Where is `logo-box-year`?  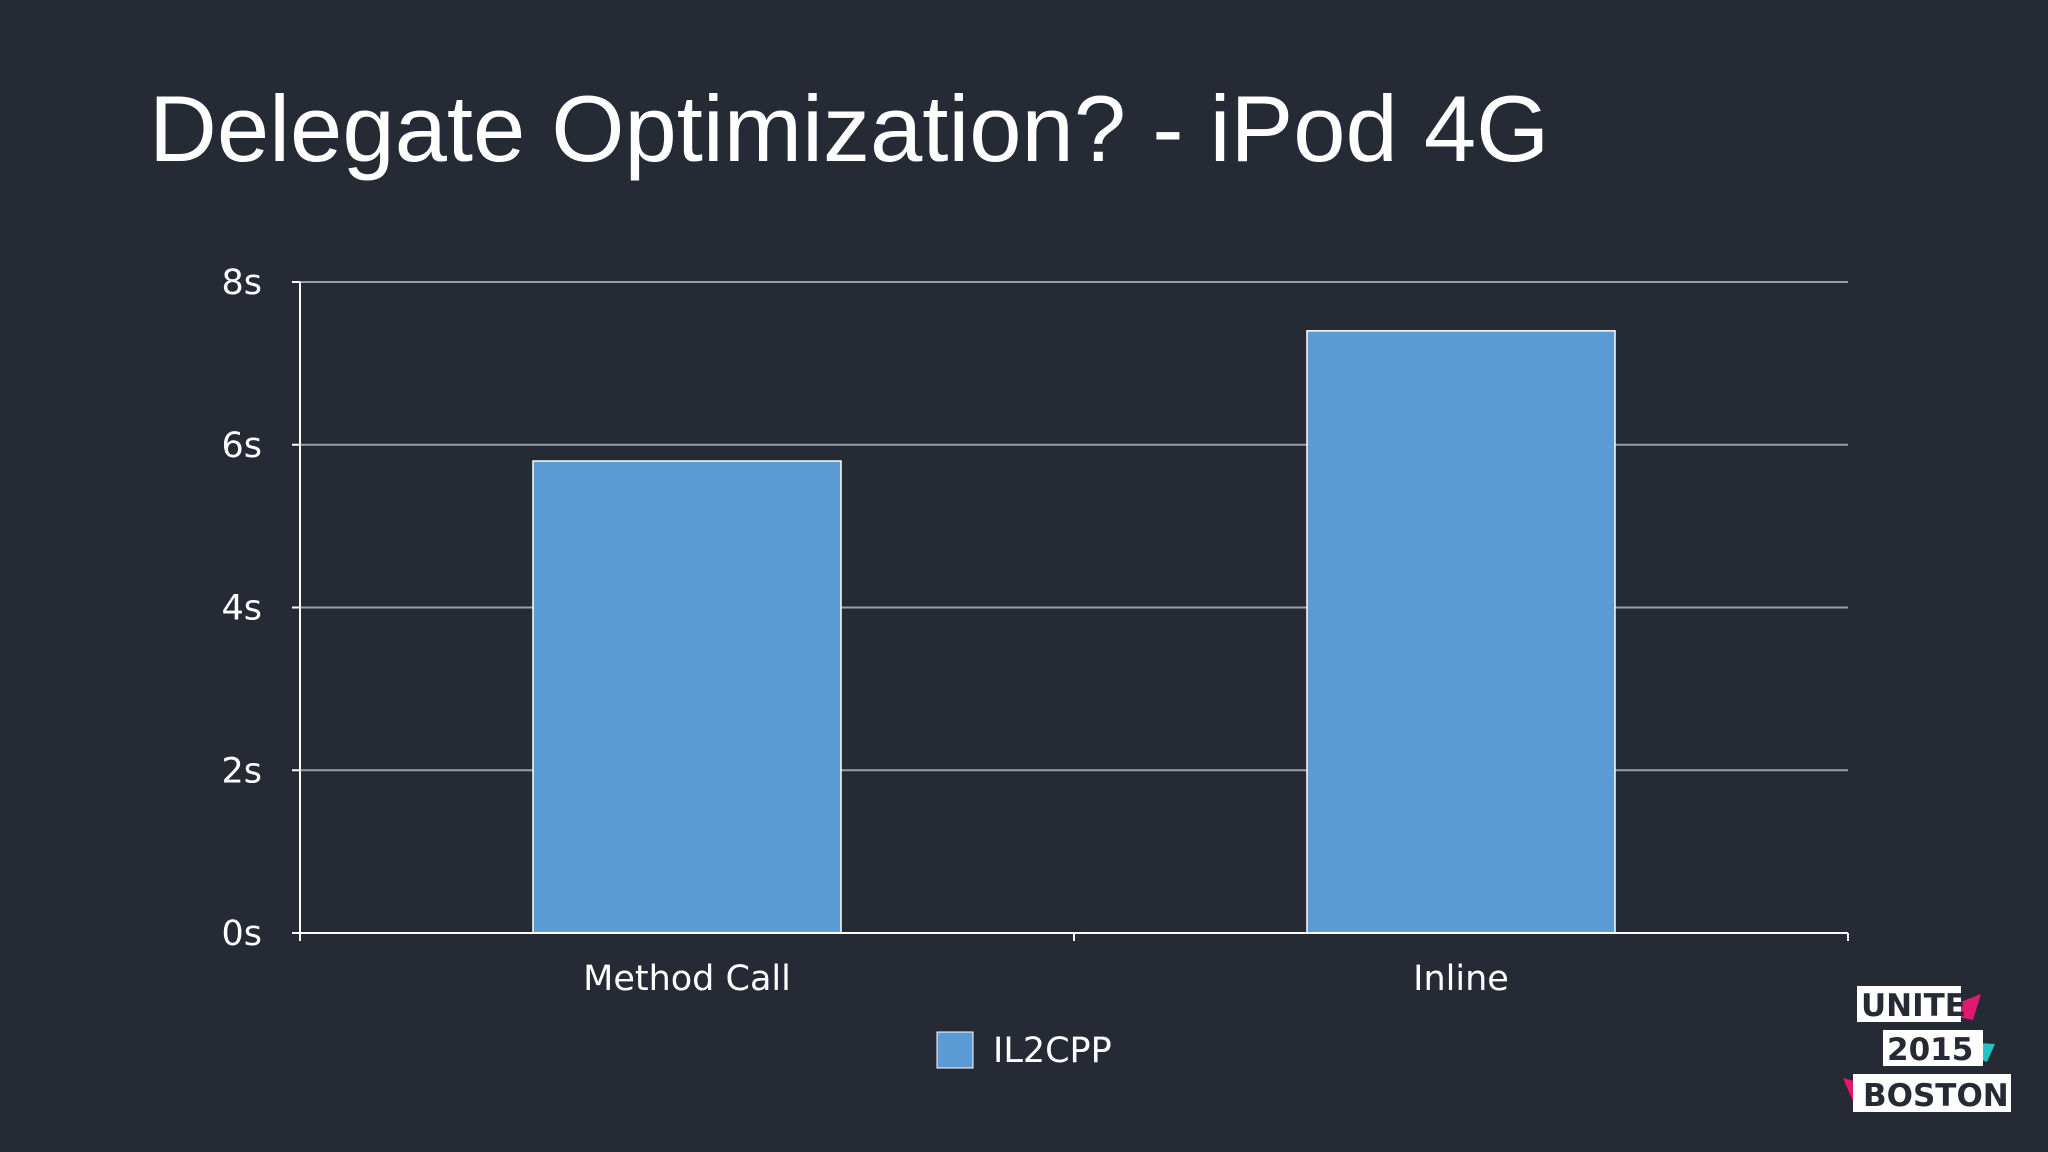
logo-box-year is located at coordinates (1933, 1048).